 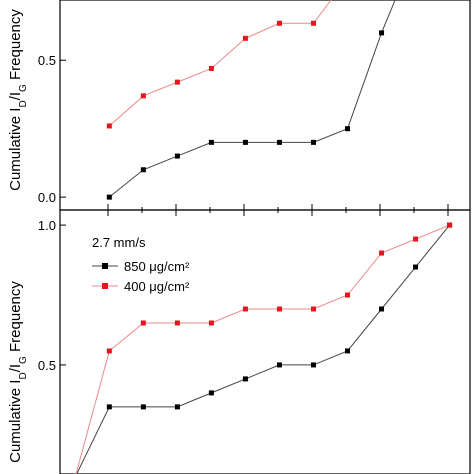 I want to click on legend-label: 850 μg/cm², so click(x=157, y=266).